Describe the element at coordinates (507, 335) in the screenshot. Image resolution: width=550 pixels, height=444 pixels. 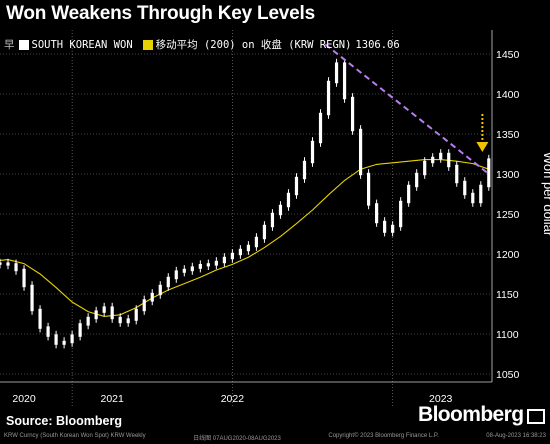
I see `y-tick-label: 1100` at that location.